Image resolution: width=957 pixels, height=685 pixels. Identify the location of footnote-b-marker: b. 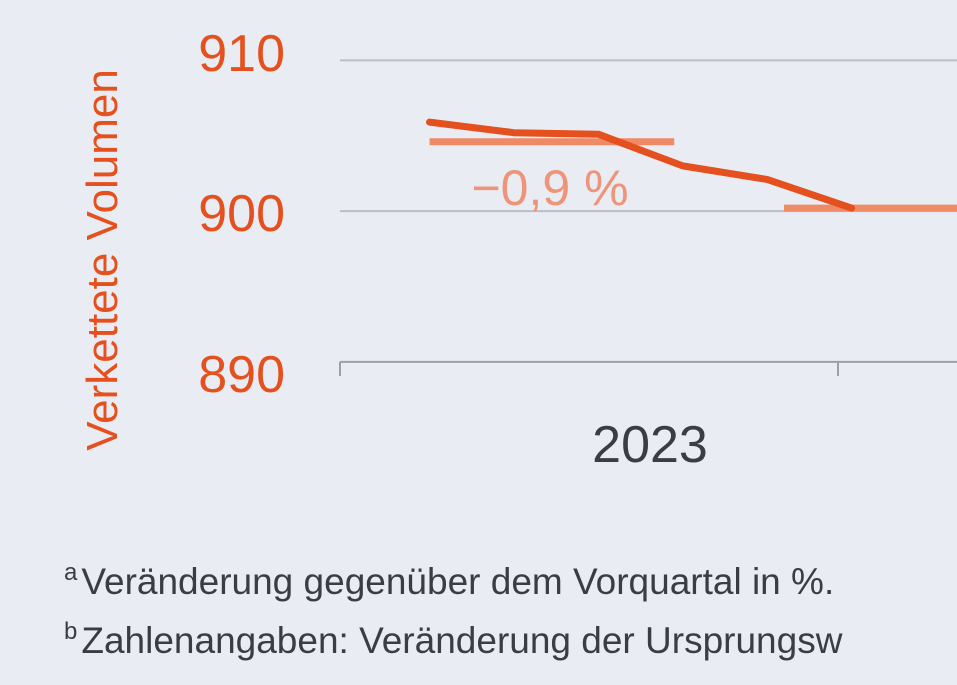
(71, 631).